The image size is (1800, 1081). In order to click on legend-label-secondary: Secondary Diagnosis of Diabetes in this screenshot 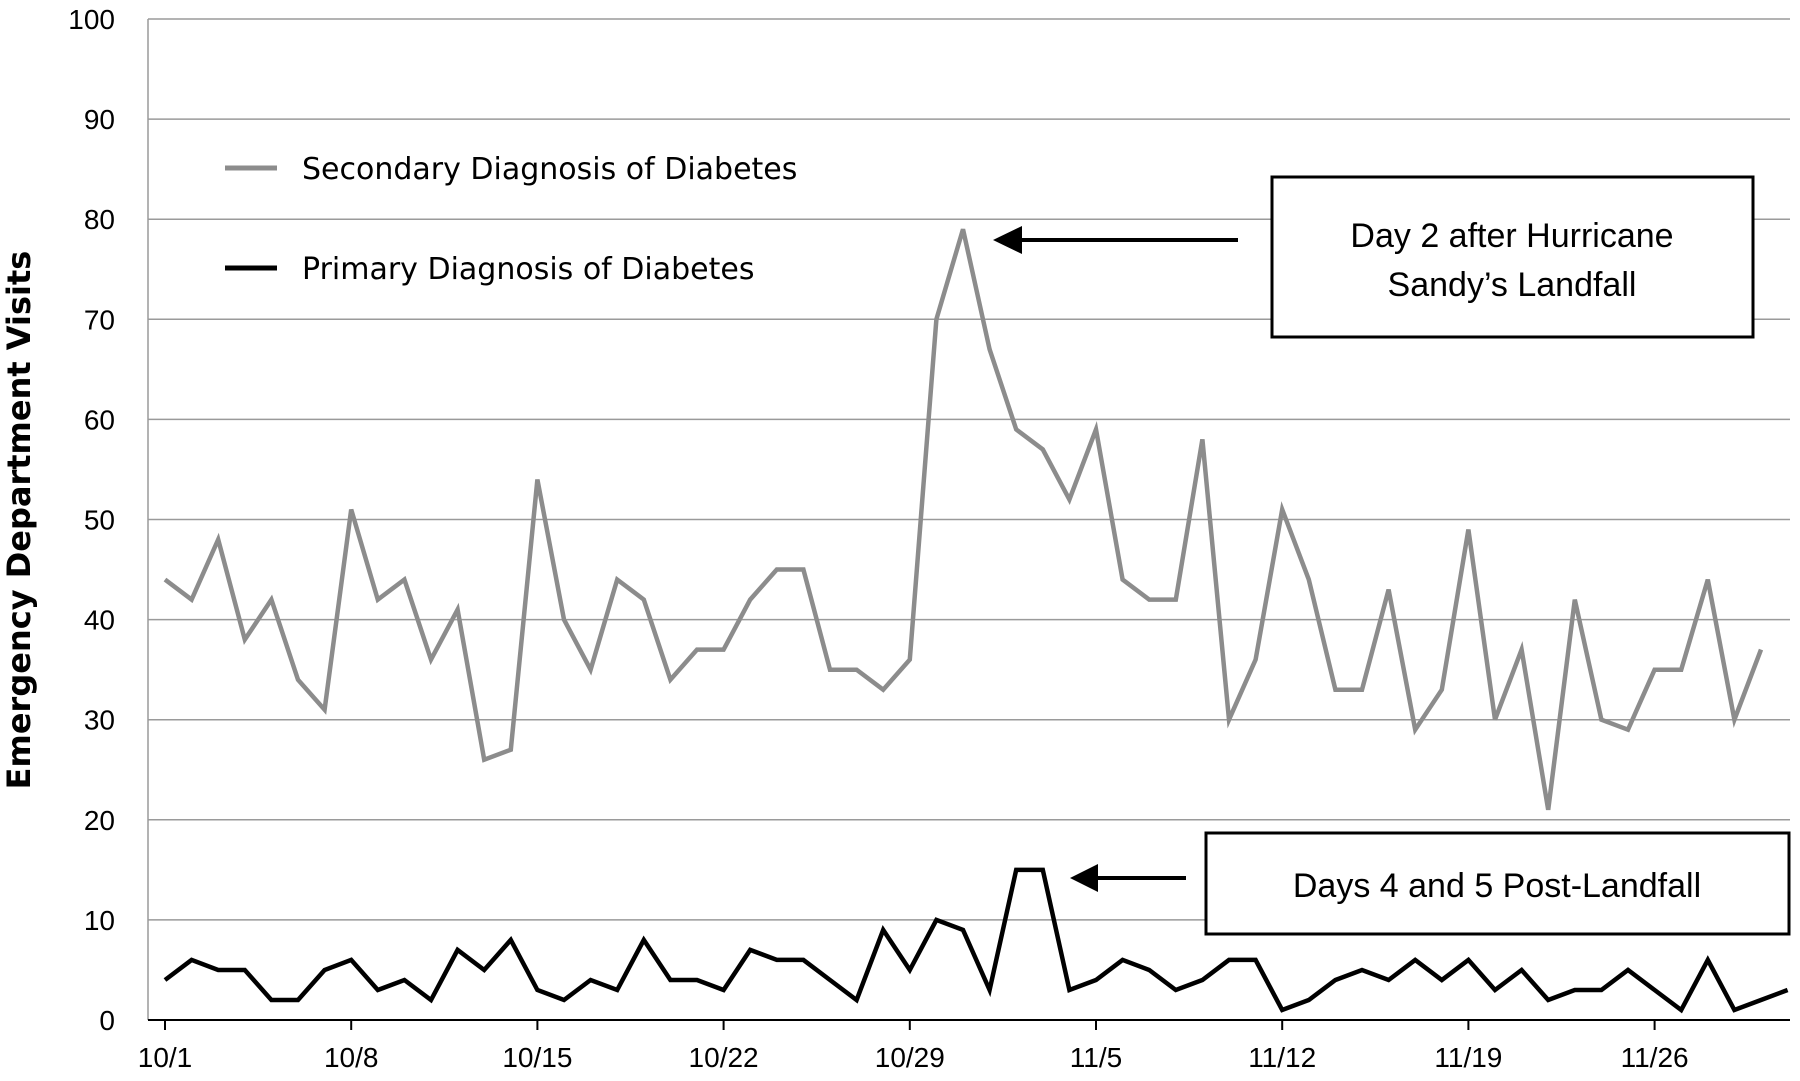, I will do `click(549, 169)`.